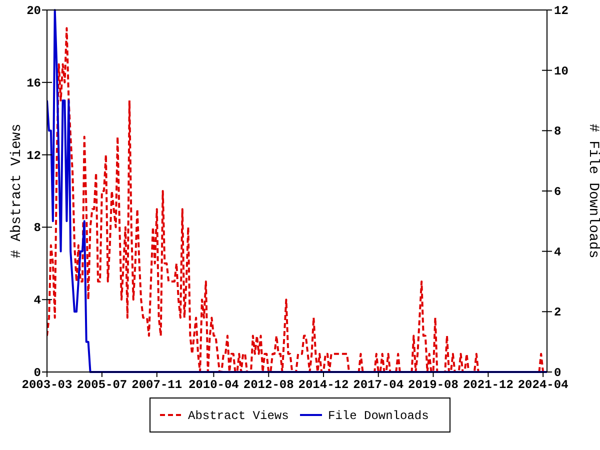 The width and height of the screenshot is (600, 450). I want to click on y2-tick-label: 8, so click(558, 131).